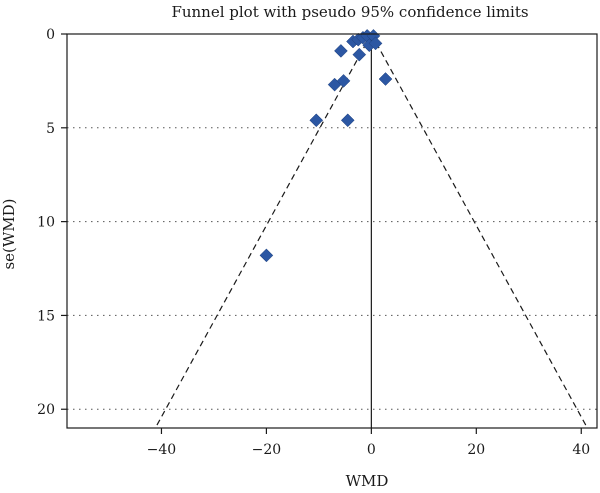 Image resolution: width=600 pixels, height=493 pixels. What do you see at coordinates (46, 316) in the screenshot?
I see `y-tick-label: 15` at bounding box center [46, 316].